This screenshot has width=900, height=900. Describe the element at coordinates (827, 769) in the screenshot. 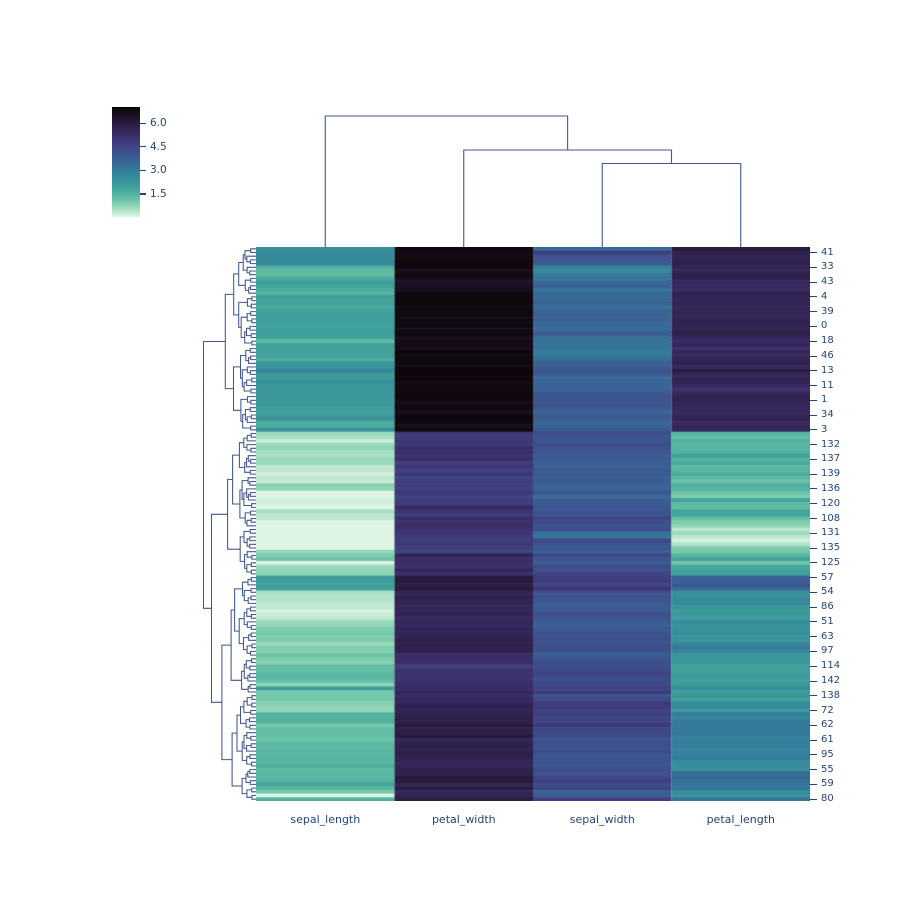

I see `row-tick-label: 55` at that location.